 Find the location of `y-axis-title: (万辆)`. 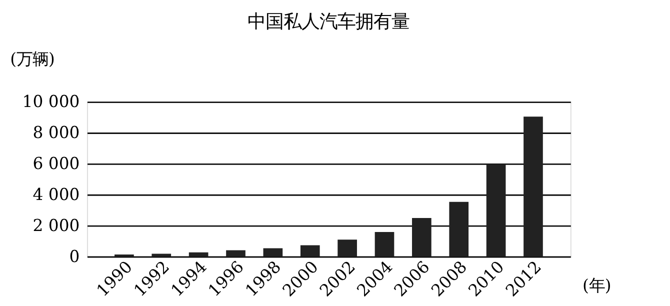

y-axis-title: (万辆) is located at coordinates (32, 59).